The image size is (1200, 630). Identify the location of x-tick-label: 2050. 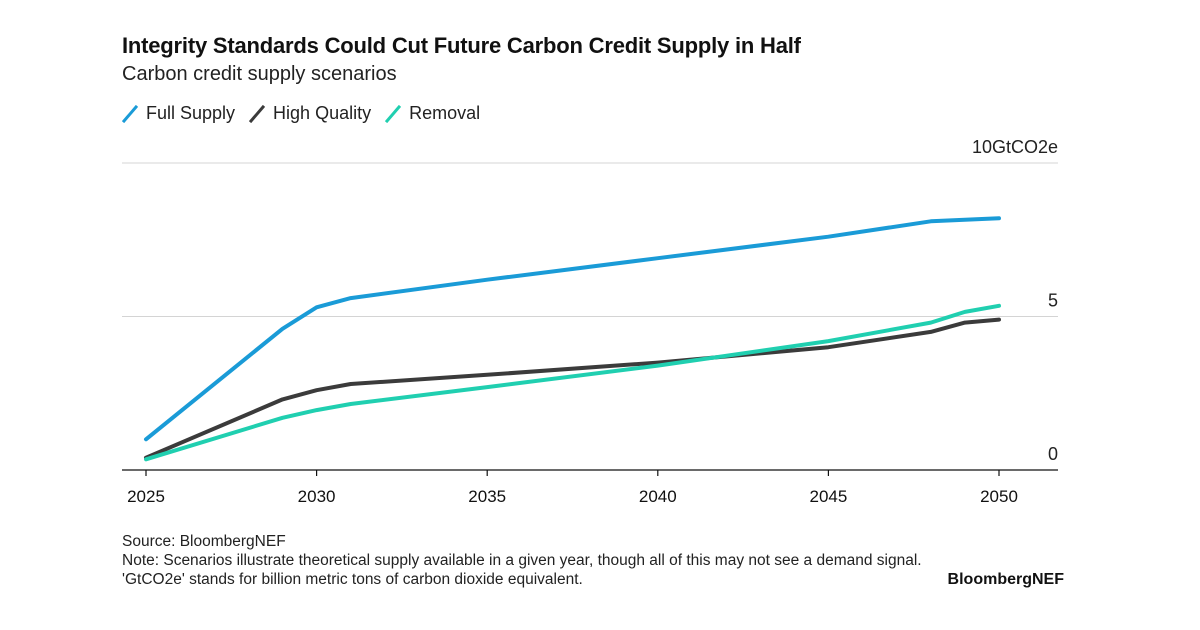
(999, 496).